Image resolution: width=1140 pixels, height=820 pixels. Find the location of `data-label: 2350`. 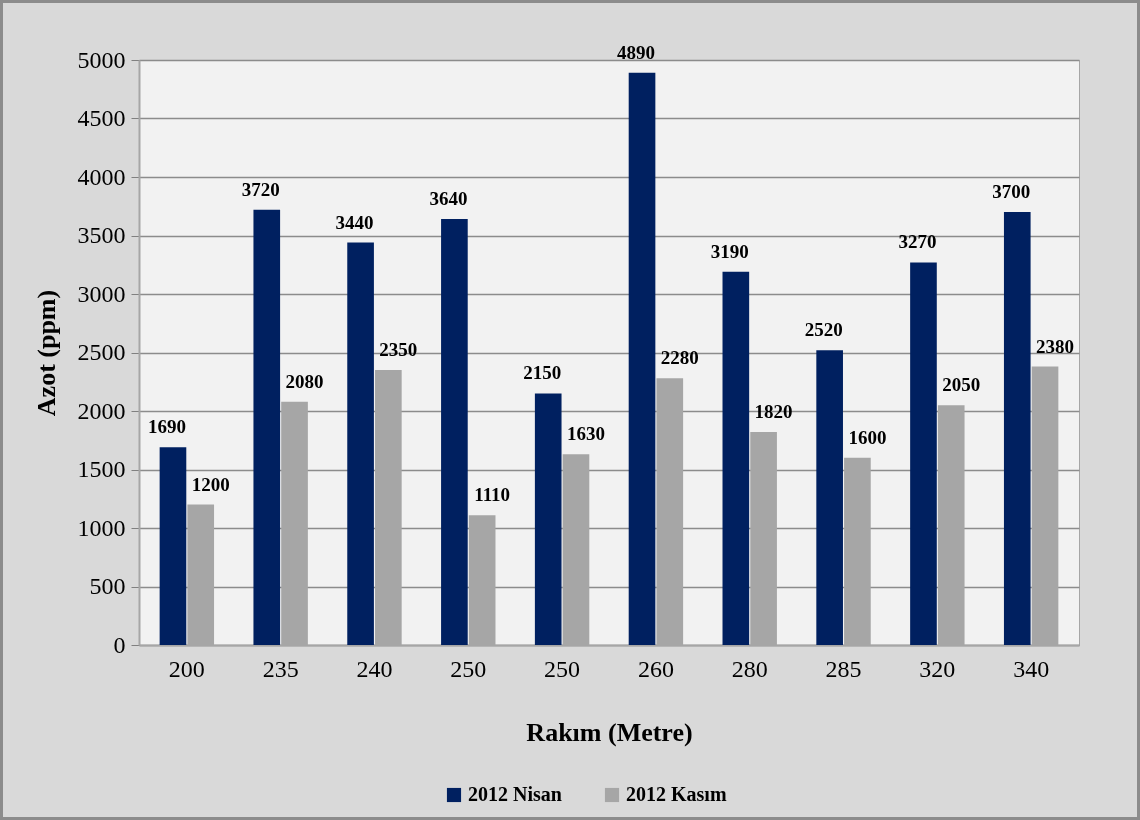

data-label: 2350 is located at coordinates (398, 350).